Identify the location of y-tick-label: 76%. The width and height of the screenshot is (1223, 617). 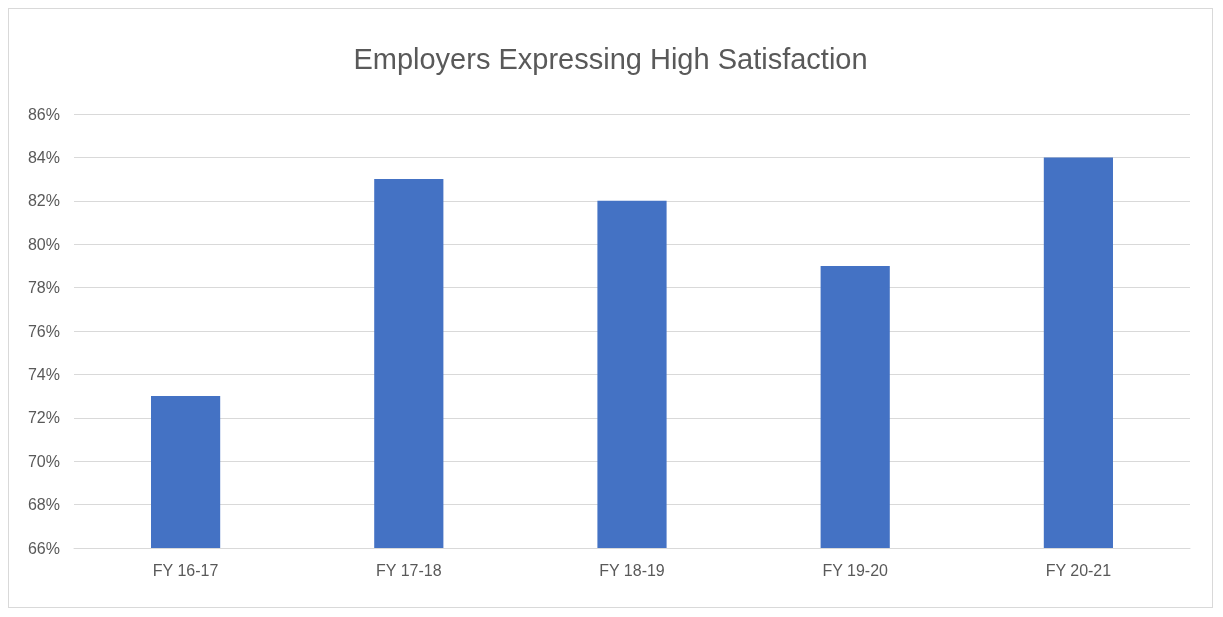
(43, 331).